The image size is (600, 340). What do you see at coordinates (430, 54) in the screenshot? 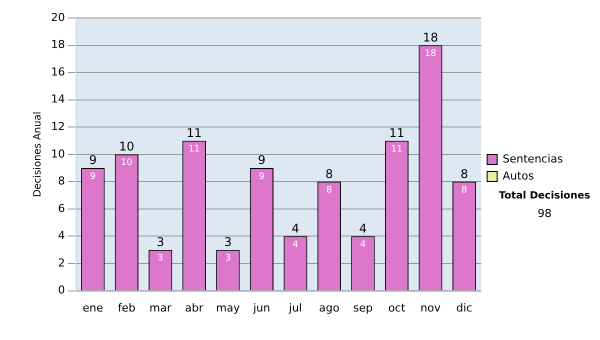
I see `data-label: 18` at bounding box center [430, 54].